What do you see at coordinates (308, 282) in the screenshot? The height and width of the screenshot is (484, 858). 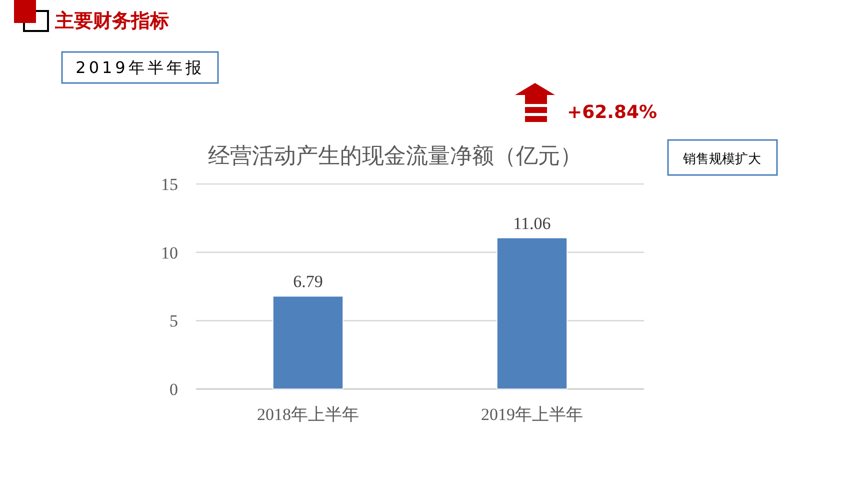 I see `data-label: 6.79` at bounding box center [308, 282].